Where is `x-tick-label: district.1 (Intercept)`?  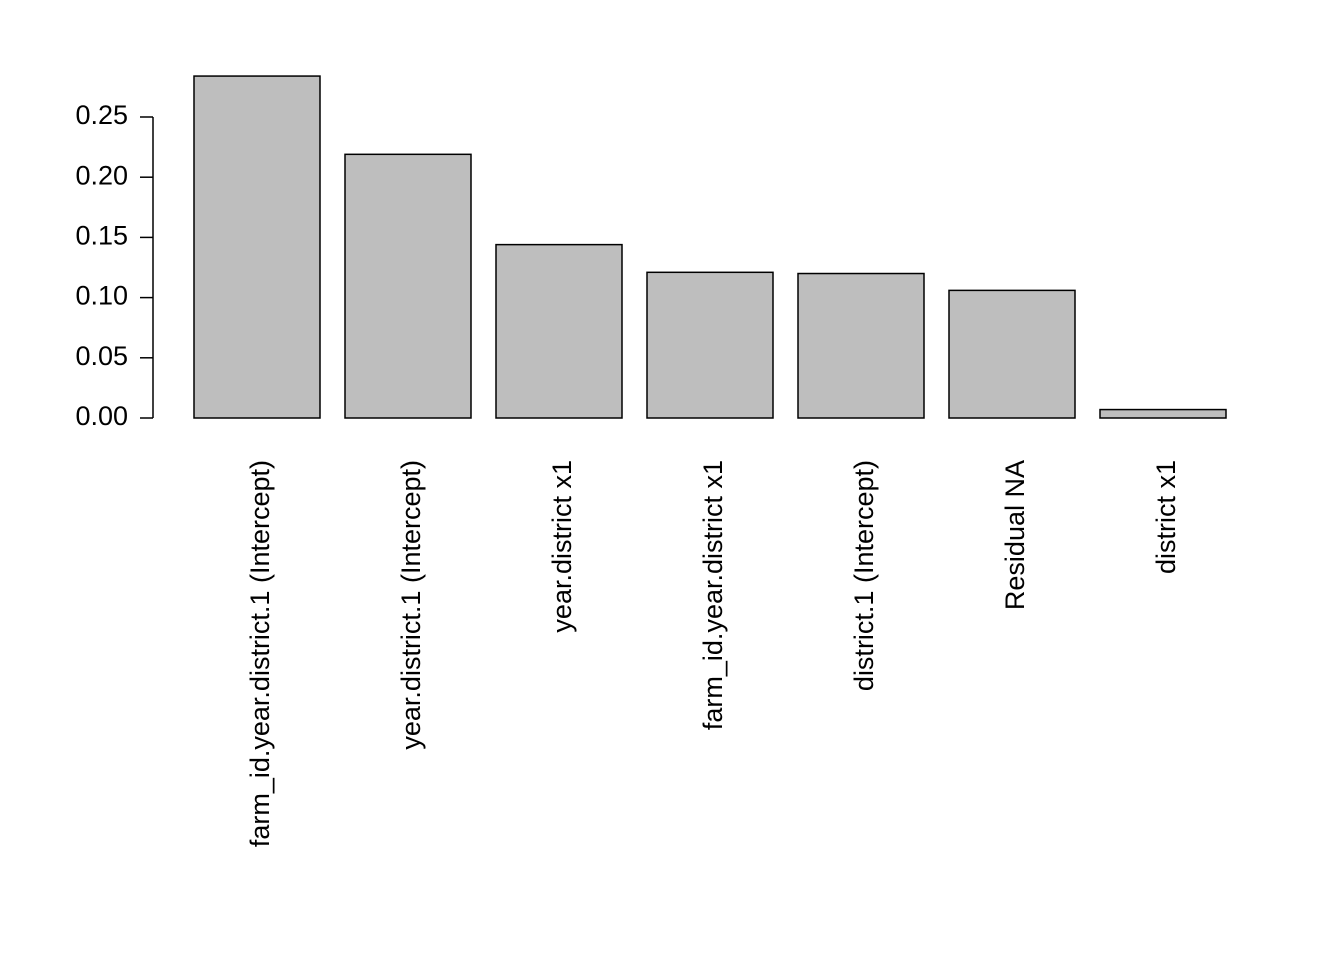 x-tick-label: district.1 (Intercept) is located at coordinates (864, 575).